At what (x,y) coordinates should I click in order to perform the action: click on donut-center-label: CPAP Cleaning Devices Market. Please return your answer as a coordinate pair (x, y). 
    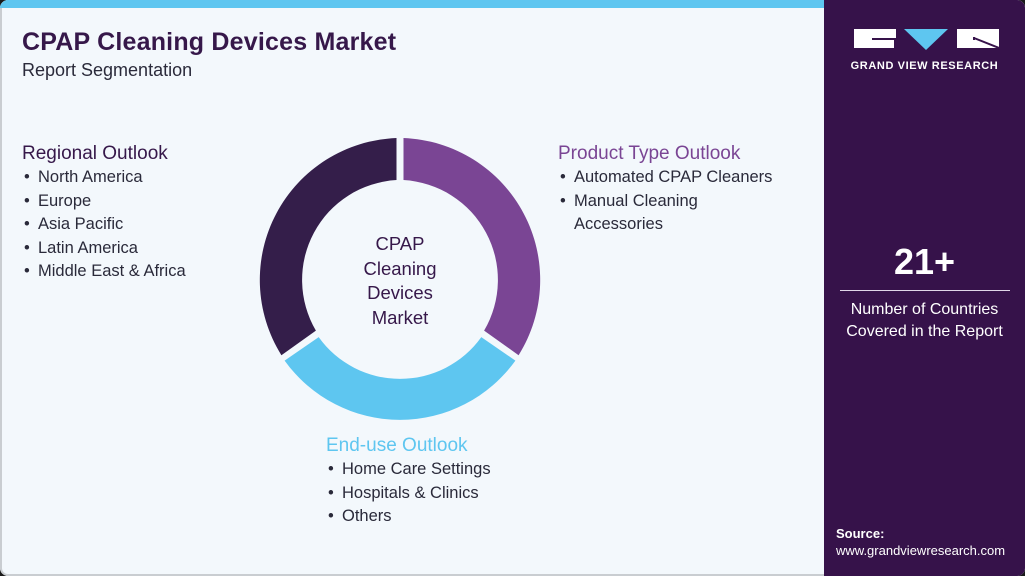
    Looking at the image, I should click on (400, 281).